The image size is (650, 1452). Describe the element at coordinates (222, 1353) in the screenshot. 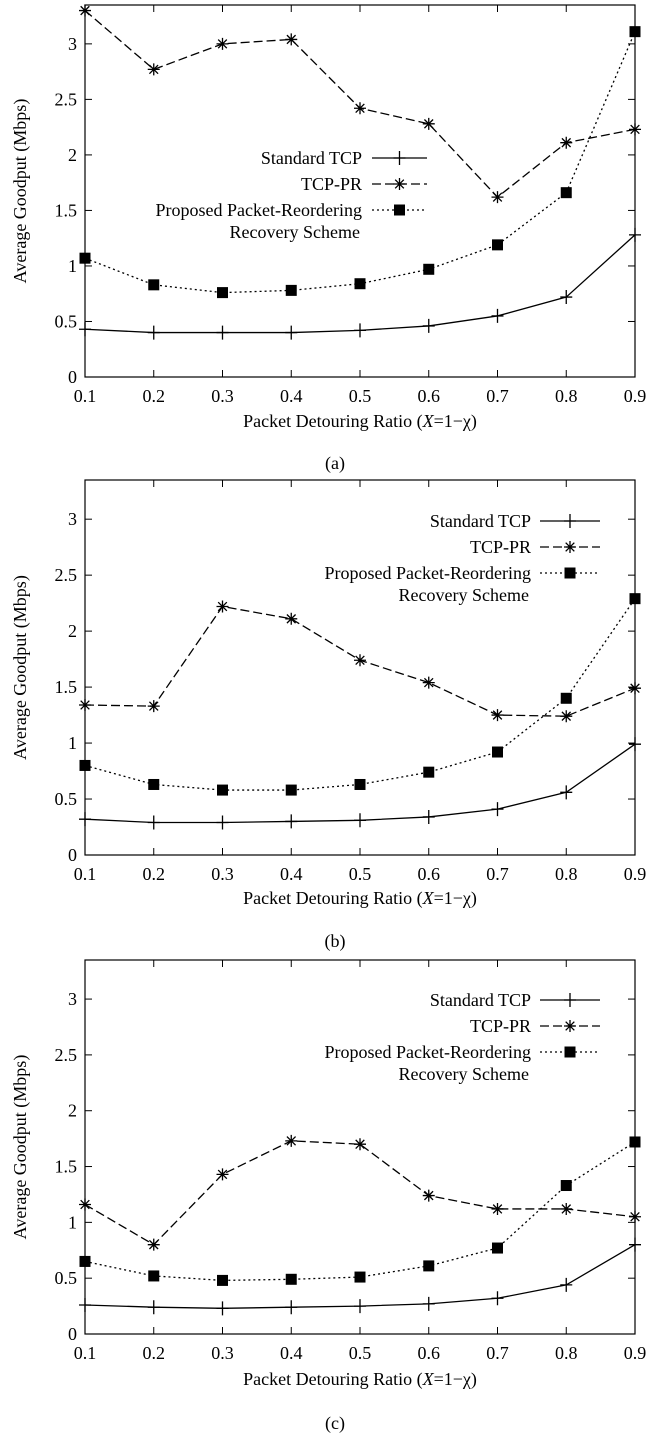

I see `x-tick-label: 0.3` at that location.